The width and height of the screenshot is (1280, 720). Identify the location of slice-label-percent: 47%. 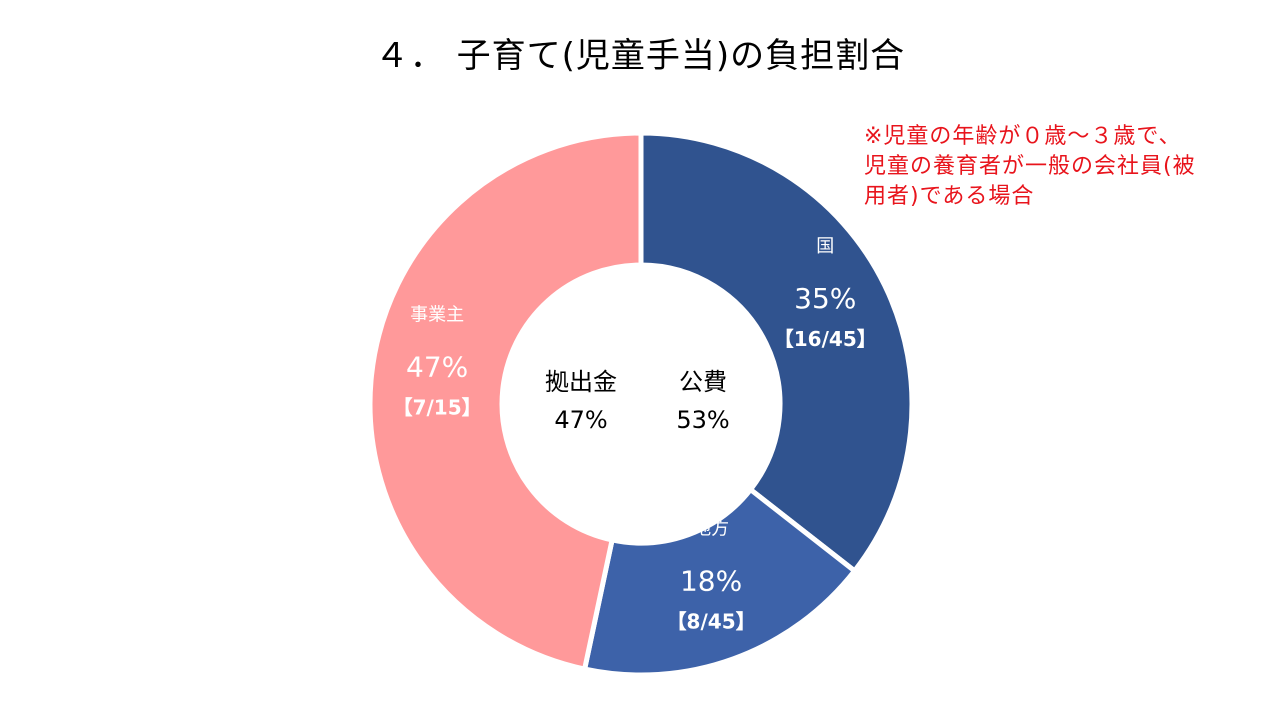
(437, 367).